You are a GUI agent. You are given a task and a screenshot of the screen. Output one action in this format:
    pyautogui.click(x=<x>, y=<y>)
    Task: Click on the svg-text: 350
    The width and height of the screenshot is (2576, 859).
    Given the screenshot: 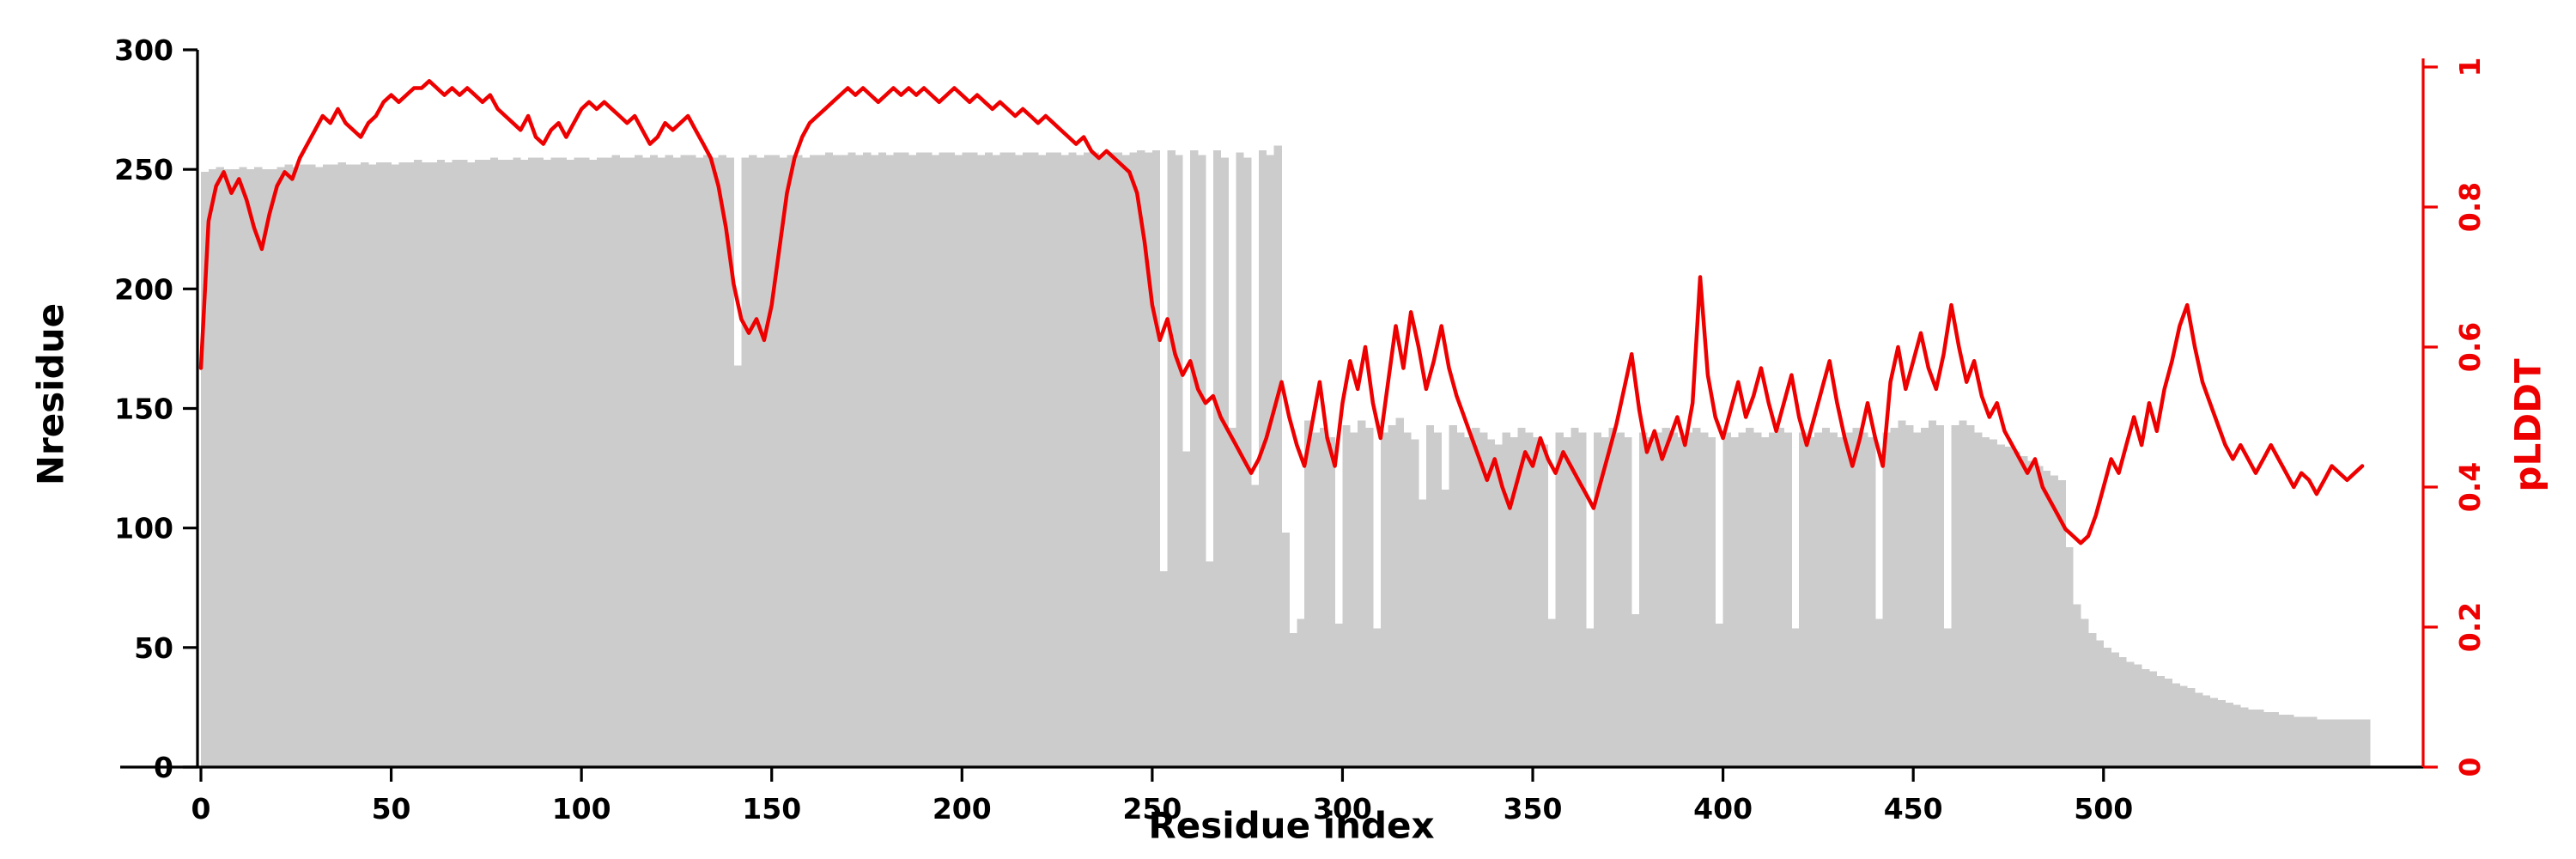 What is the action you would take?
    pyautogui.click(x=1533, y=809)
    